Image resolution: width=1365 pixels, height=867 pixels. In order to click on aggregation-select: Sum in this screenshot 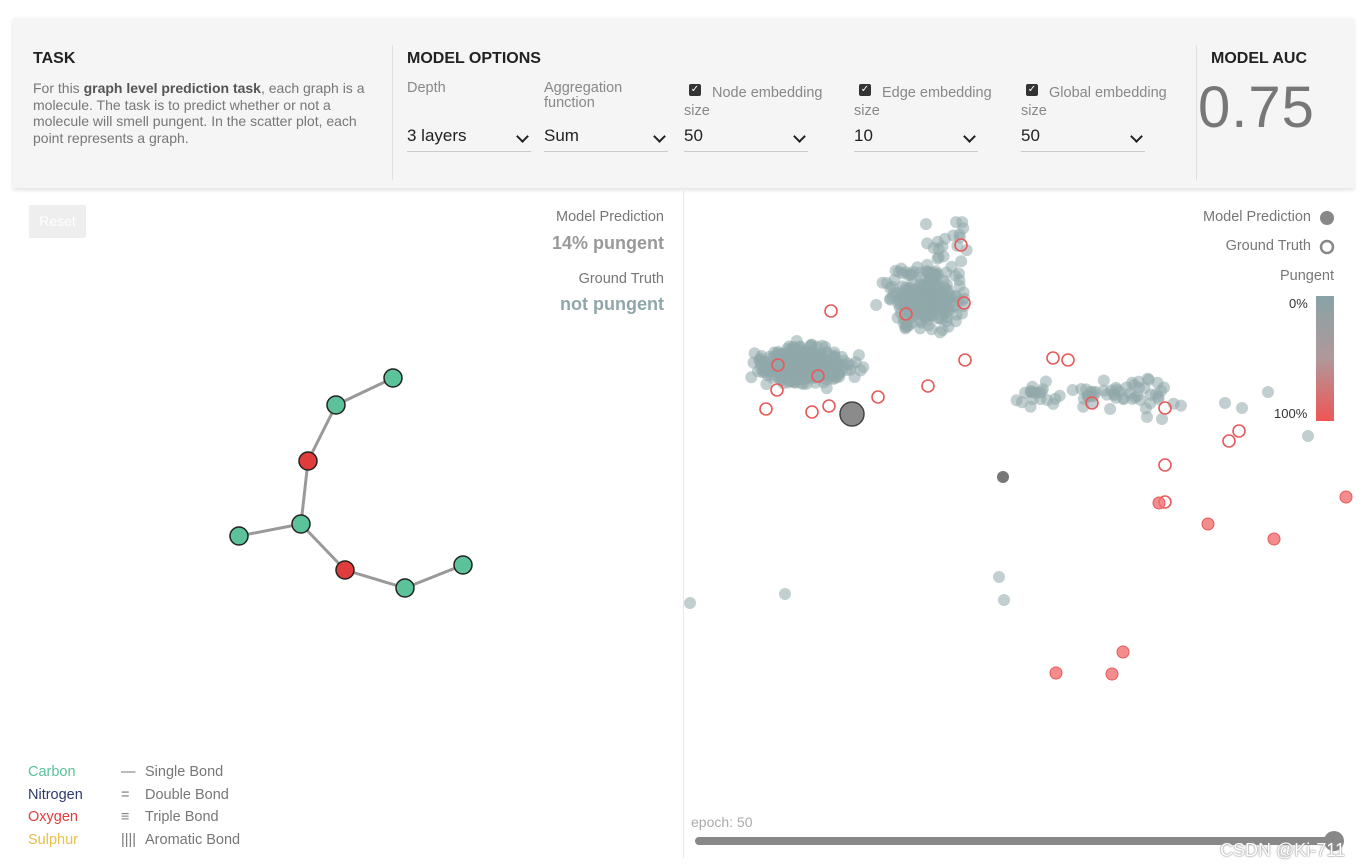, I will do `click(606, 137)`.